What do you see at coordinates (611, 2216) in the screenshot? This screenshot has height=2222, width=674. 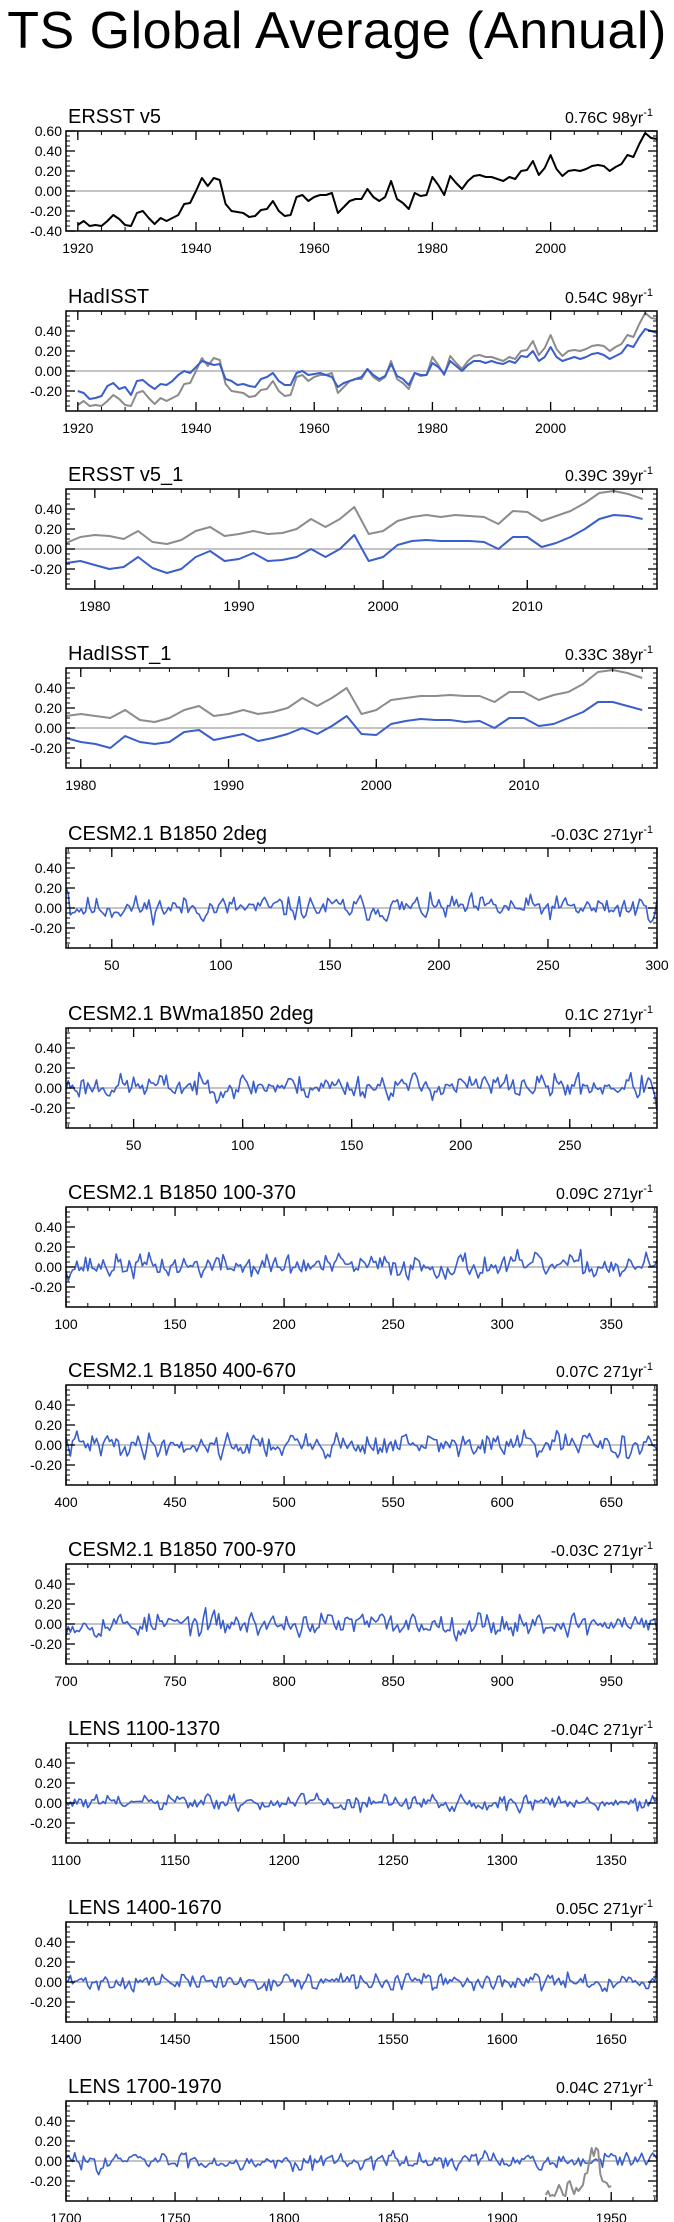 I see `x-tick-label: 1950` at bounding box center [611, 2216].